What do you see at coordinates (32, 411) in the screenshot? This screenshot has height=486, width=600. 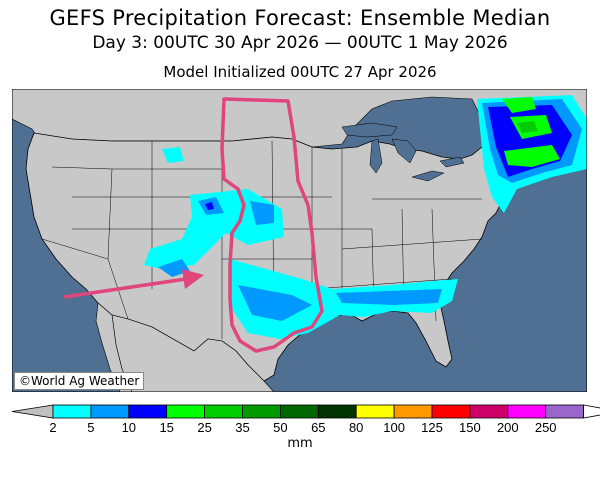 I see `colorbar-under-triangle` at bounding box center [32, 411].